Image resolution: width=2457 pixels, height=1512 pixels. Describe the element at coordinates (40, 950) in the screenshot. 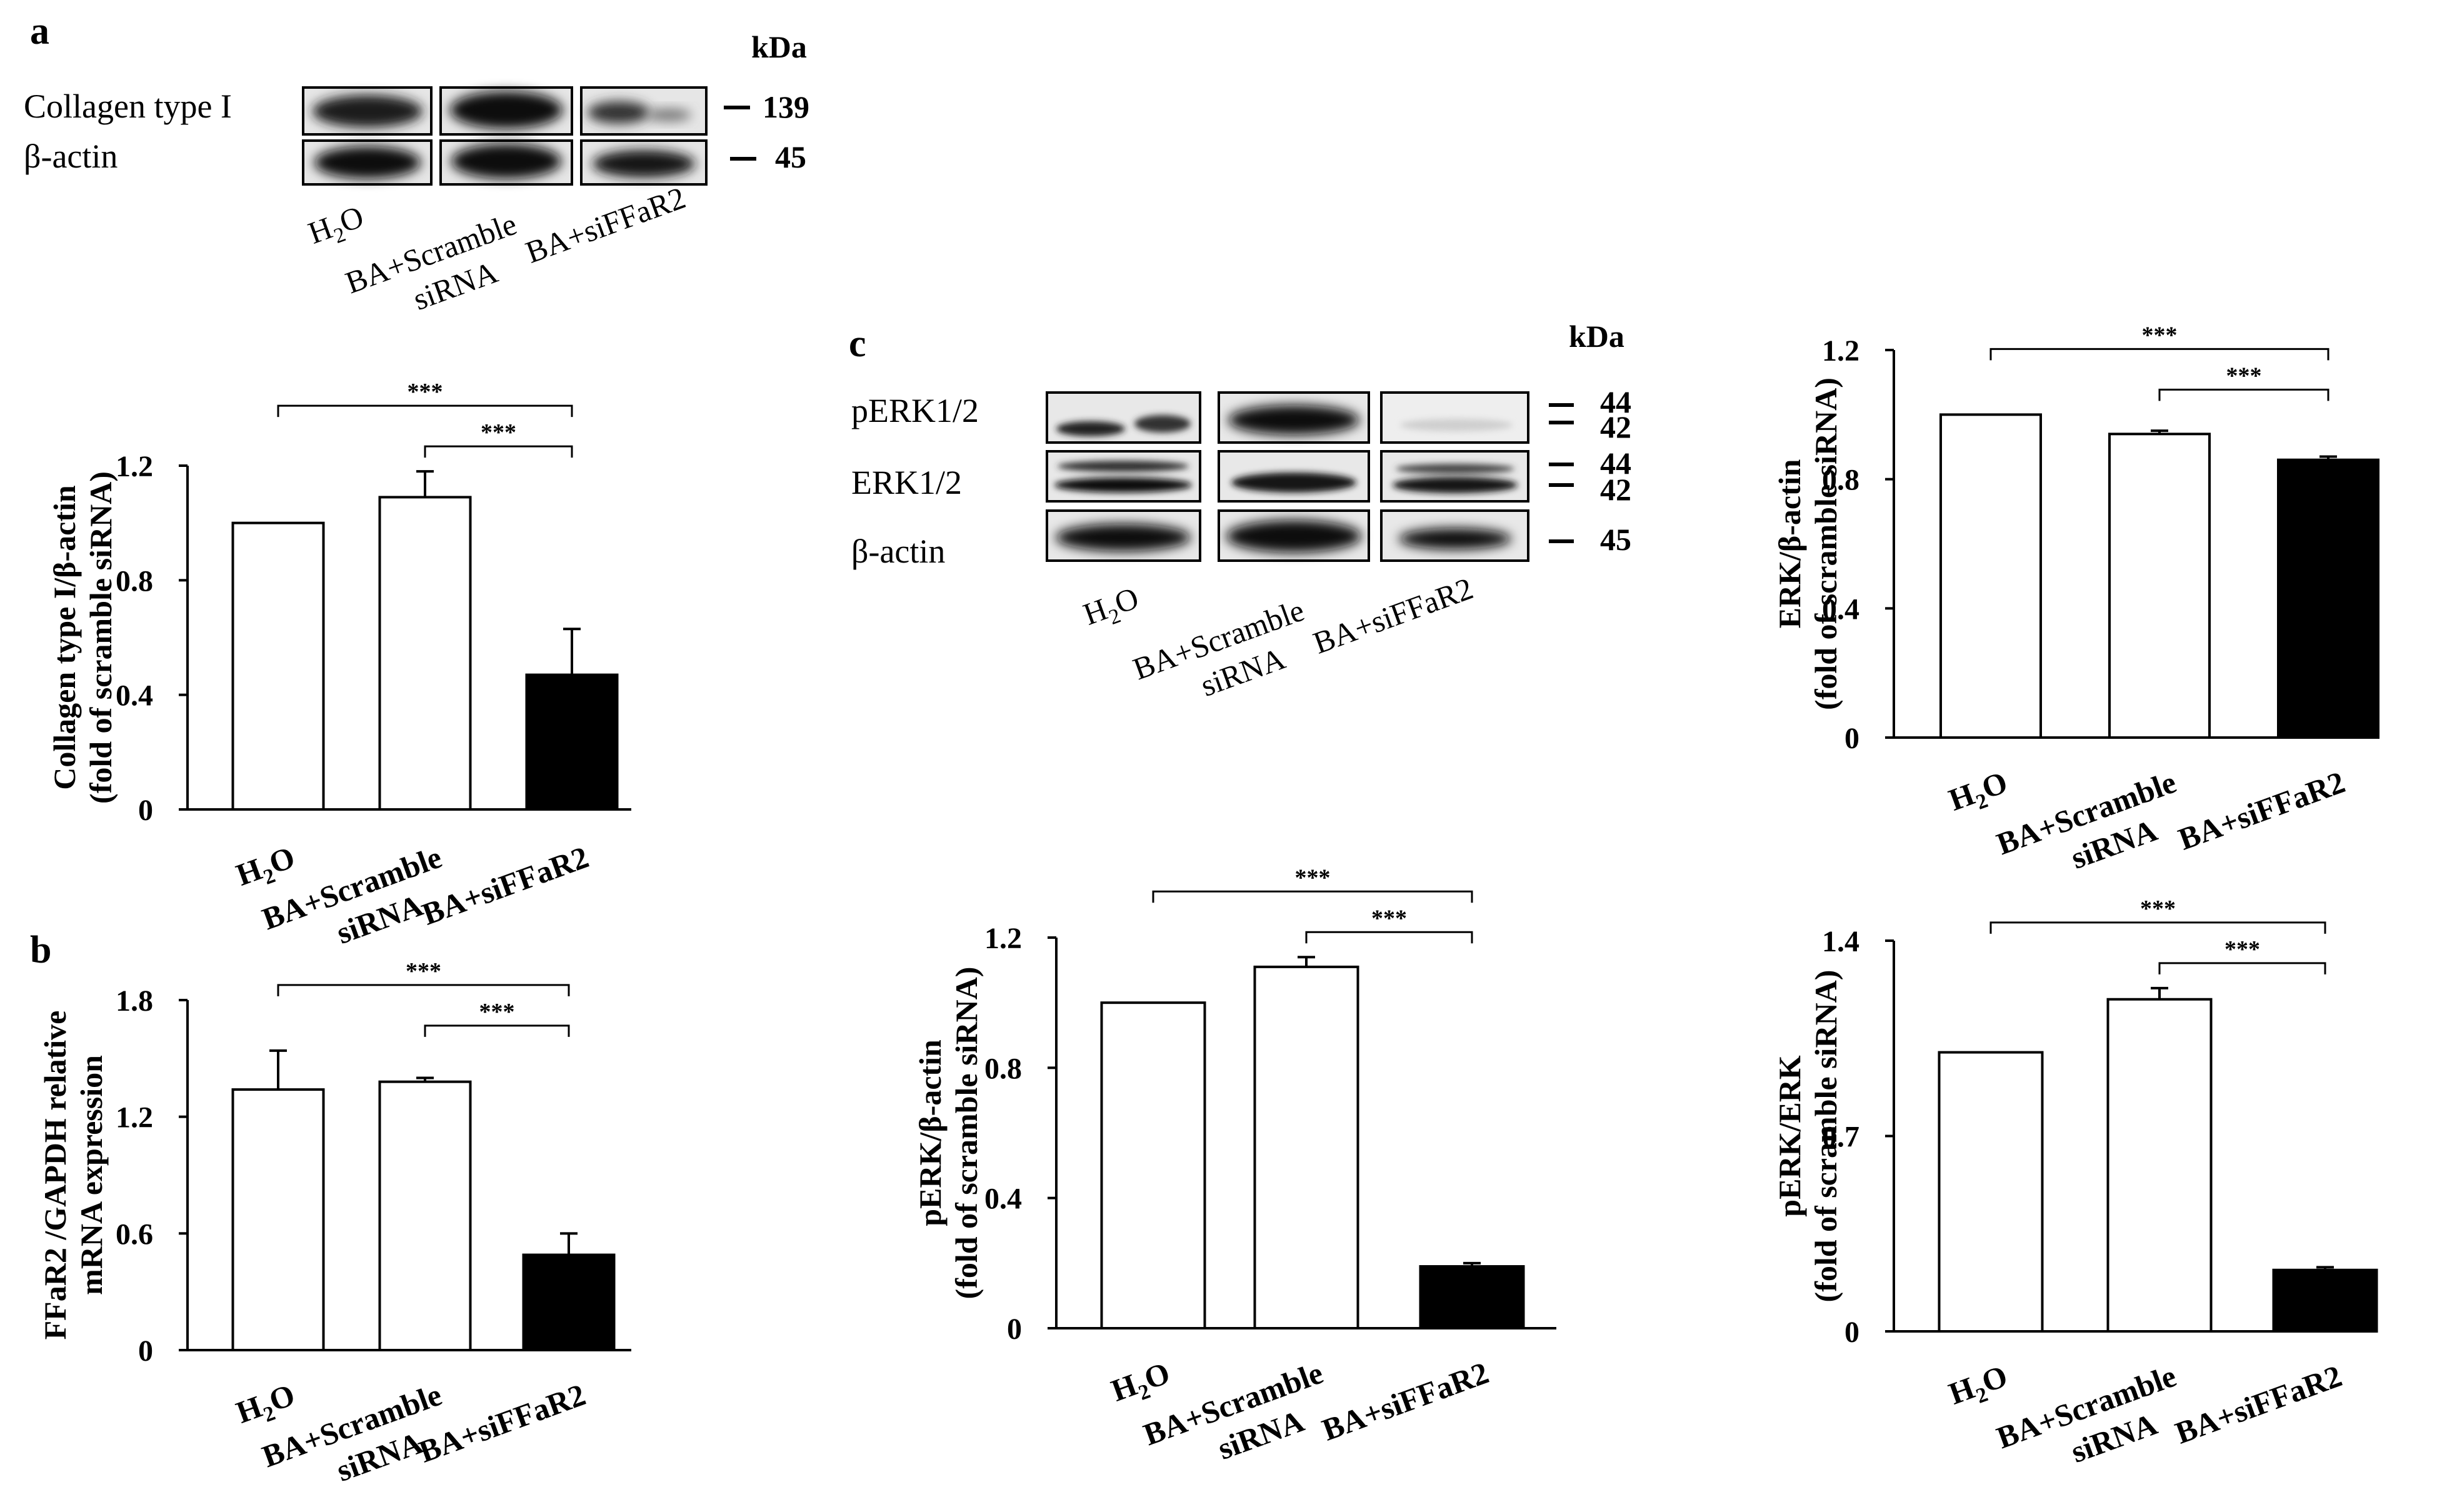

I see `panel-letter-b: b` at that location.